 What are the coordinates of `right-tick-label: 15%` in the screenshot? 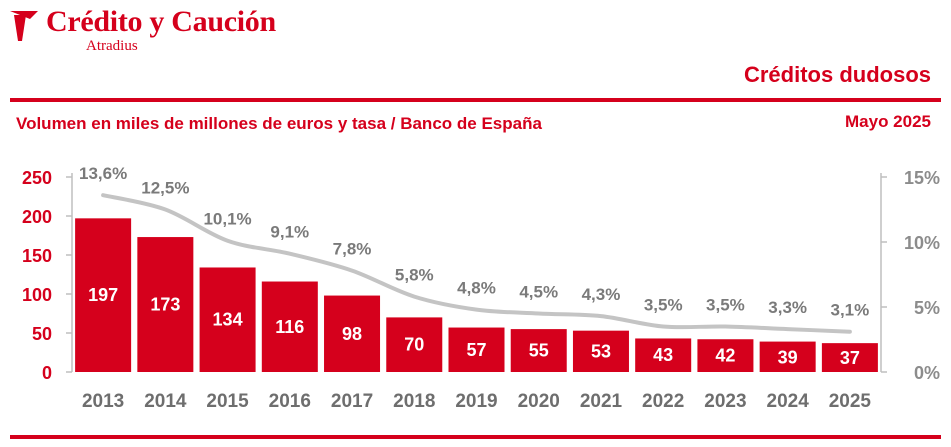 It's located at (922, 178).